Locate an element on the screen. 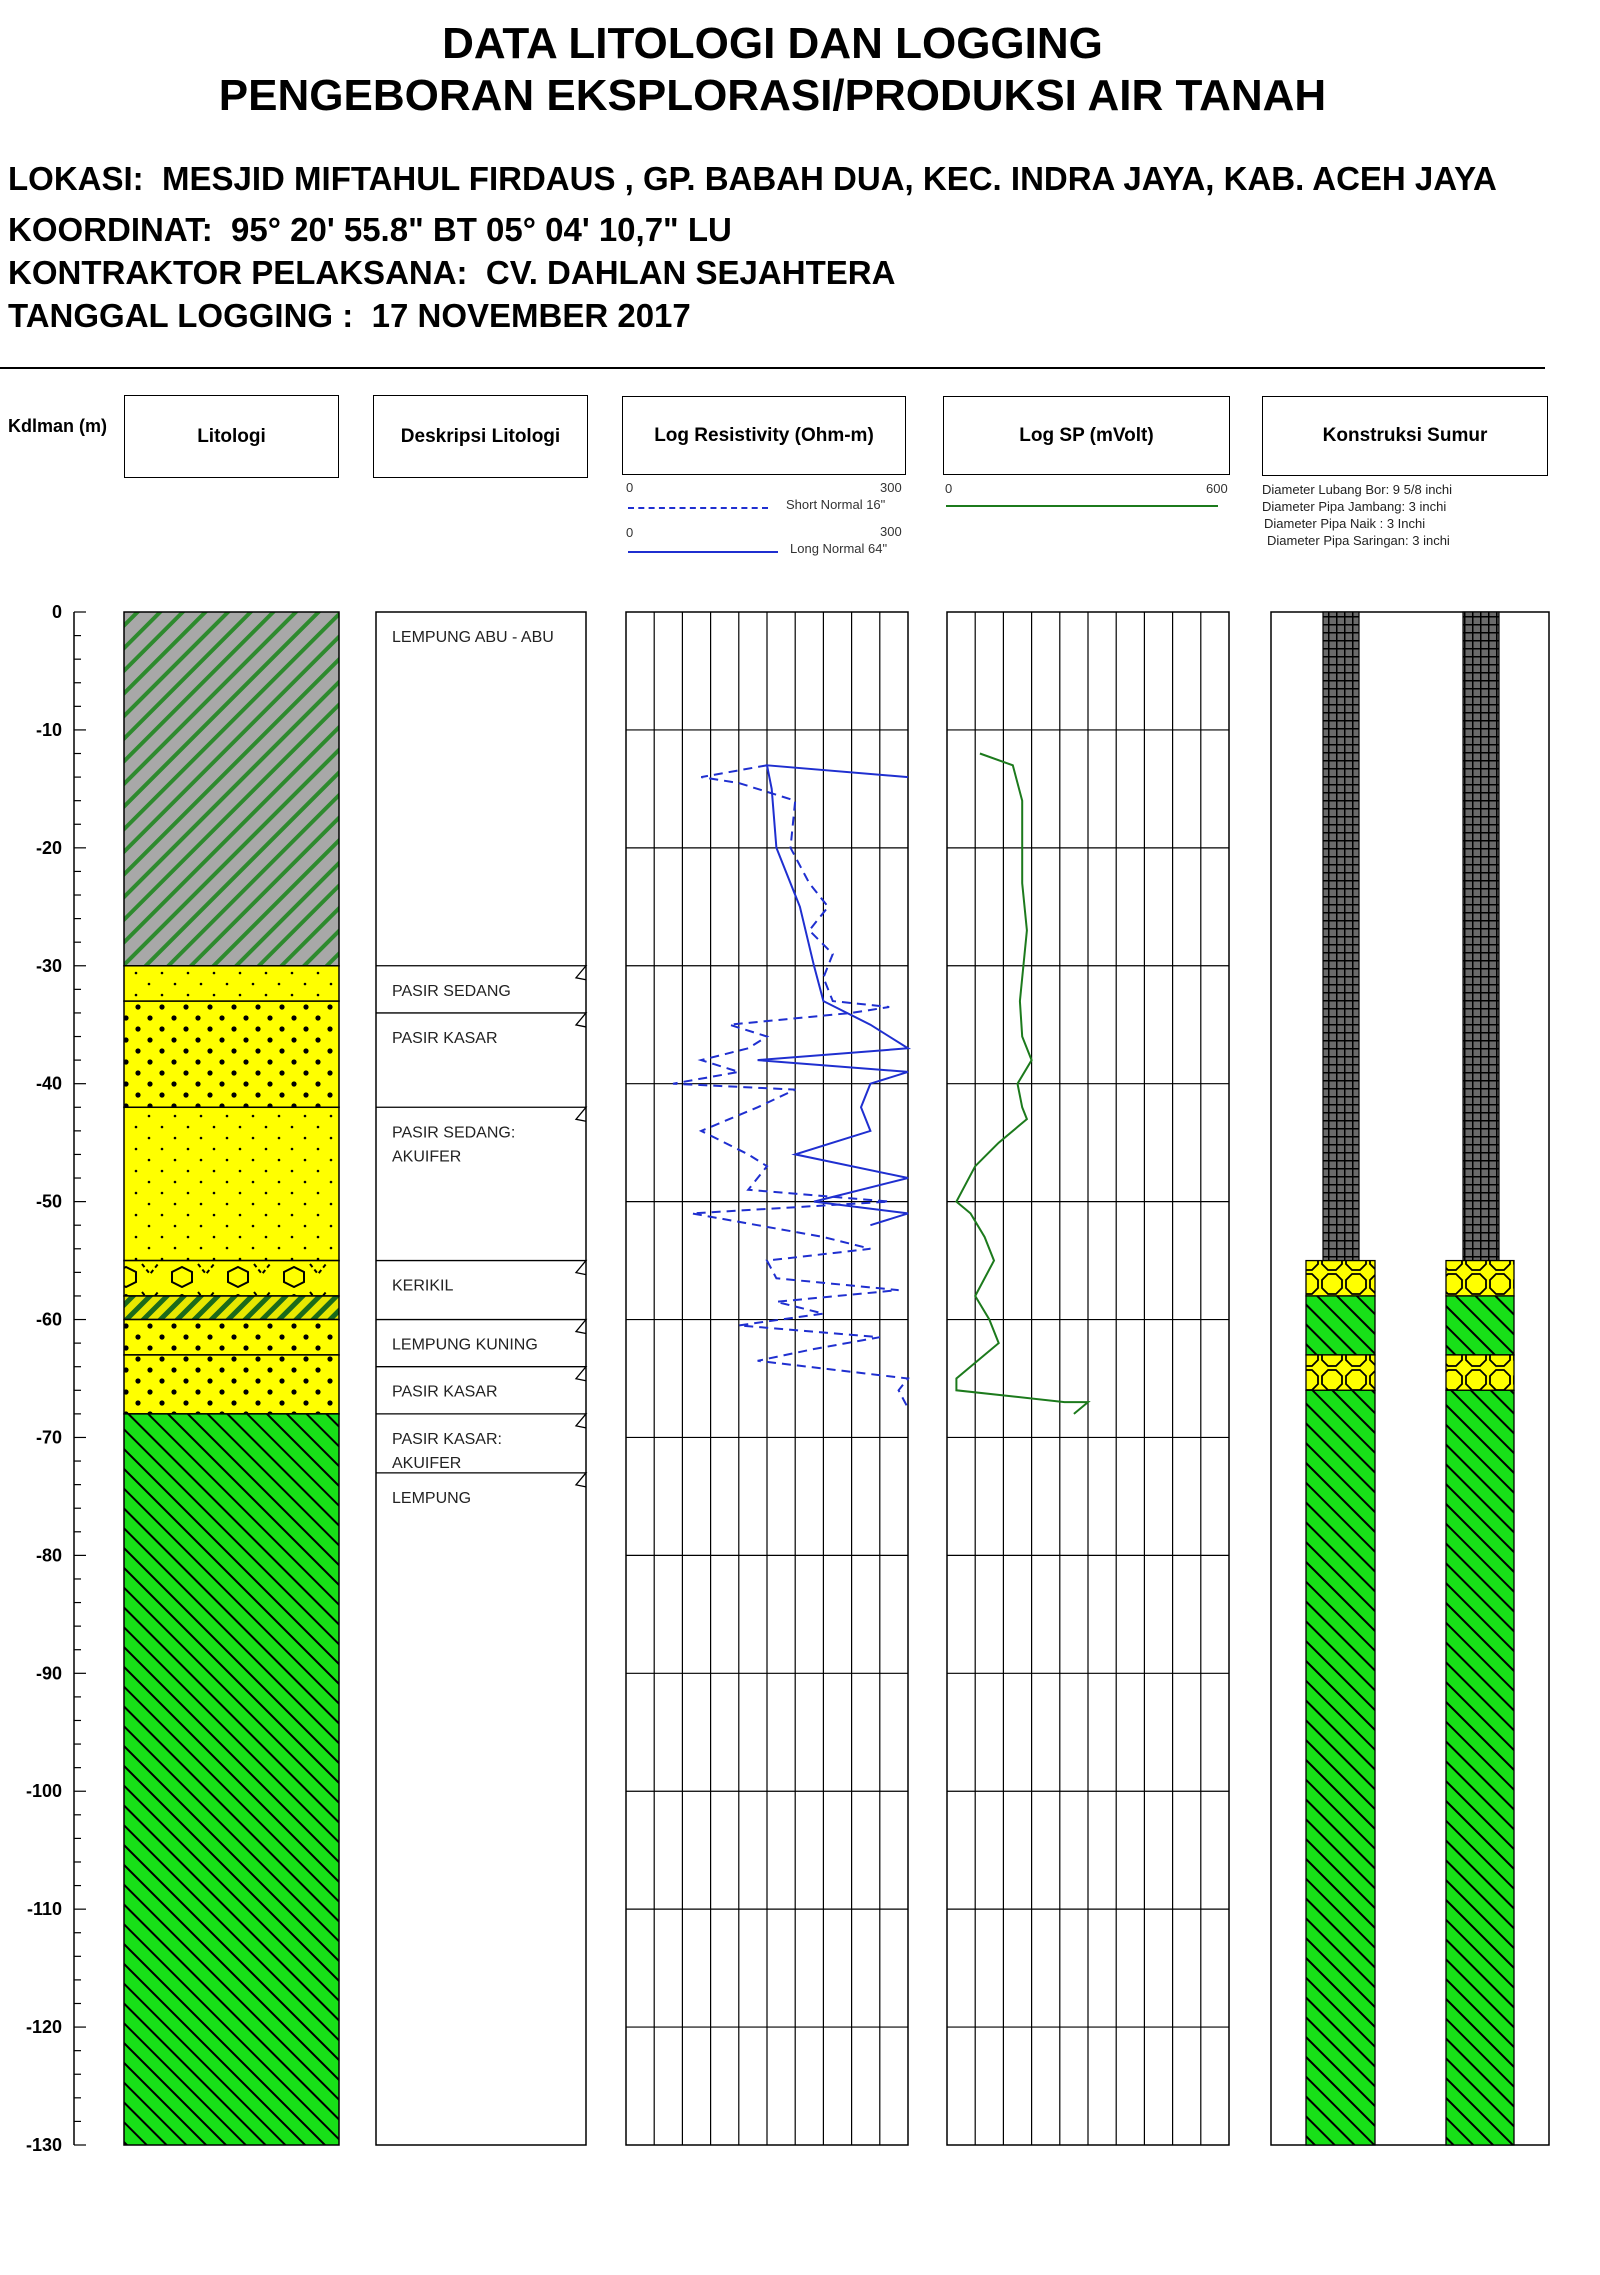  depth-tick-label: -80 is located at coordinates (49, 1555).